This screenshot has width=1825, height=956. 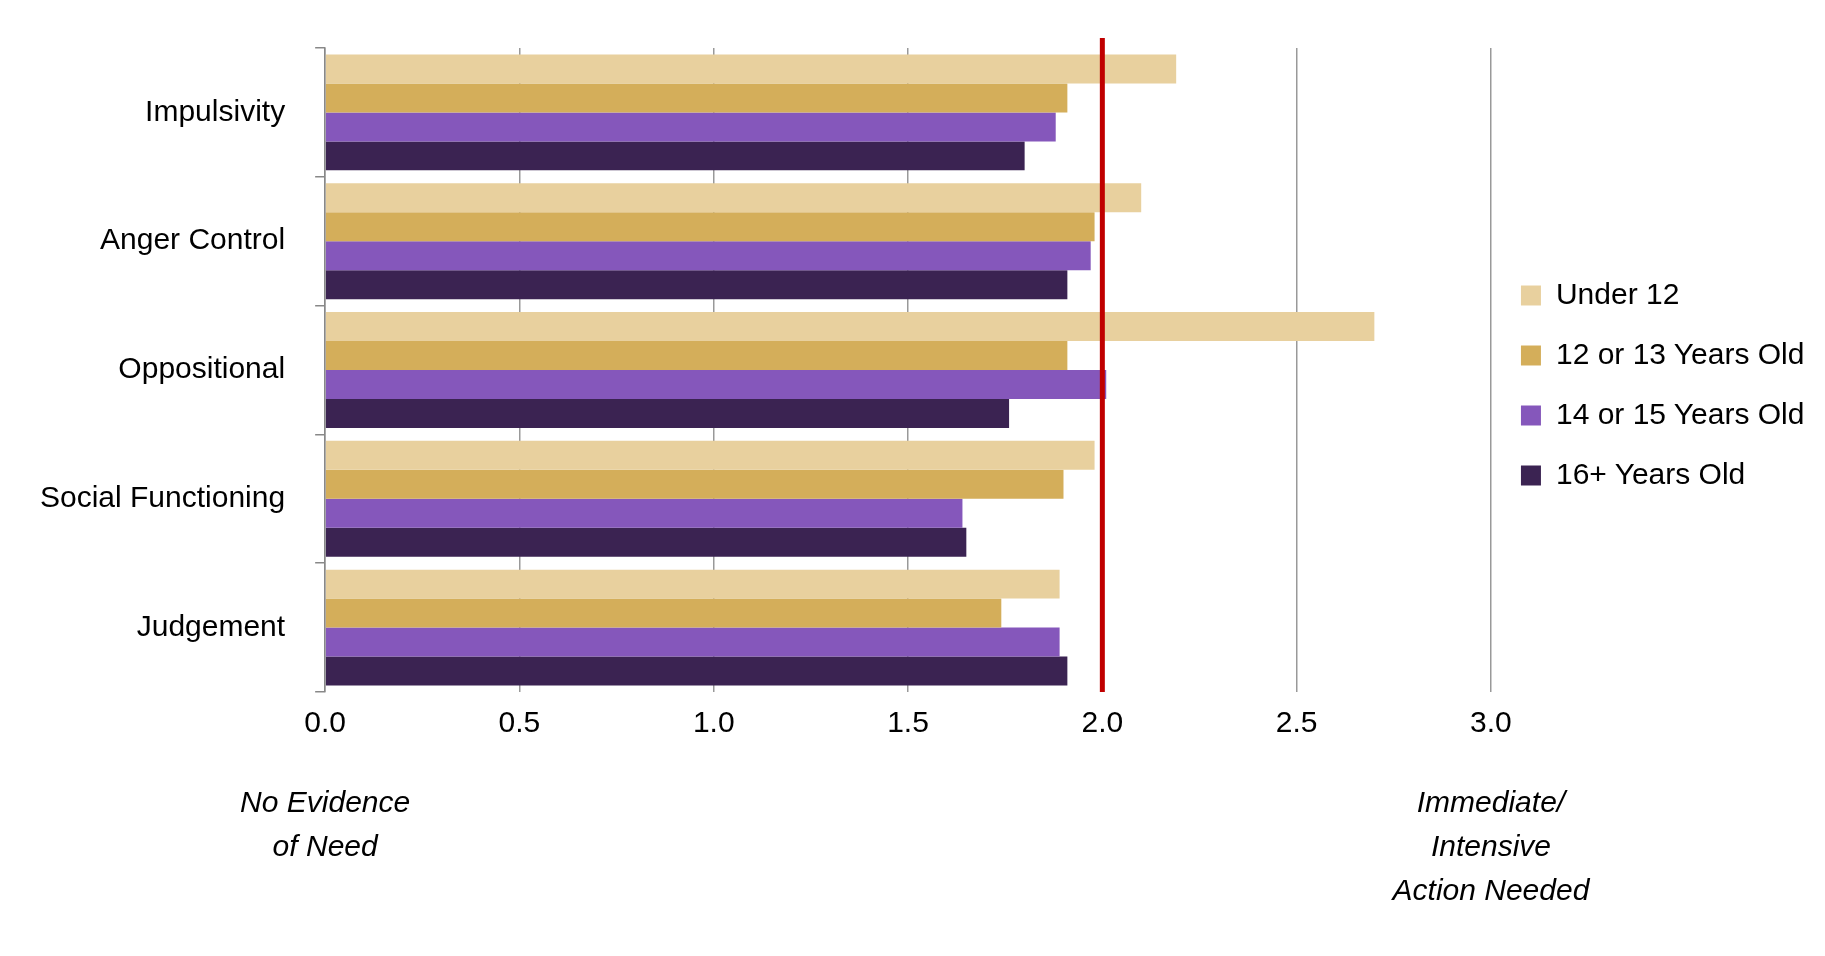 I want to click on legend-label: 14 or 15 Years Old, so click(x=1680, y=413).